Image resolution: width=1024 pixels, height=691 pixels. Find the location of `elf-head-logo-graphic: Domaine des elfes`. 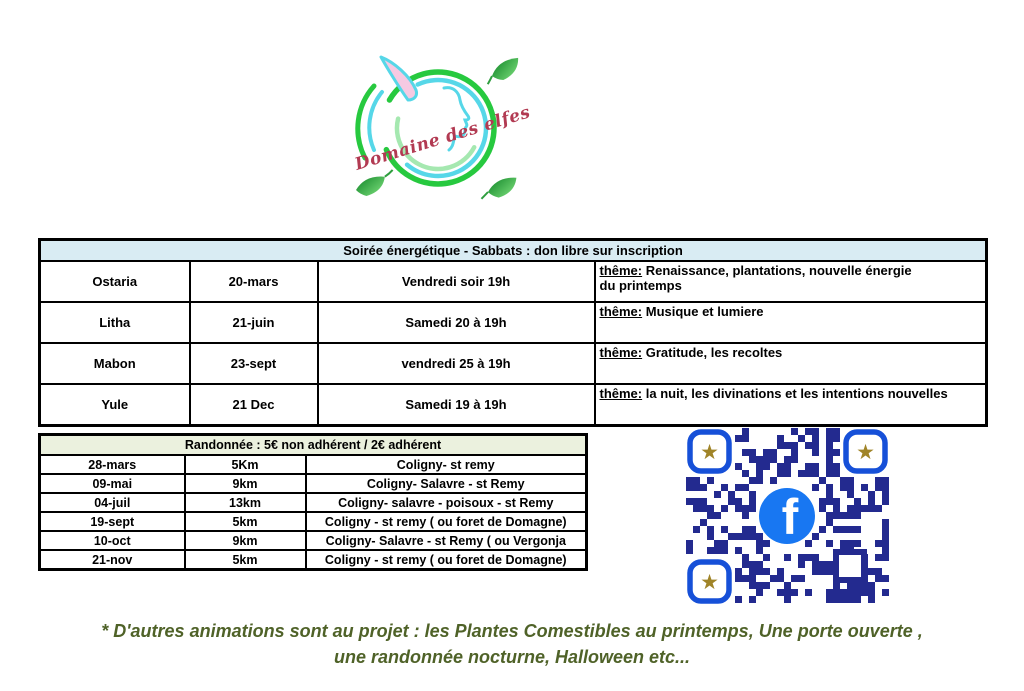

elf-head-logo-graphic: Domaine des elfes is located at coordinates (442, 127).